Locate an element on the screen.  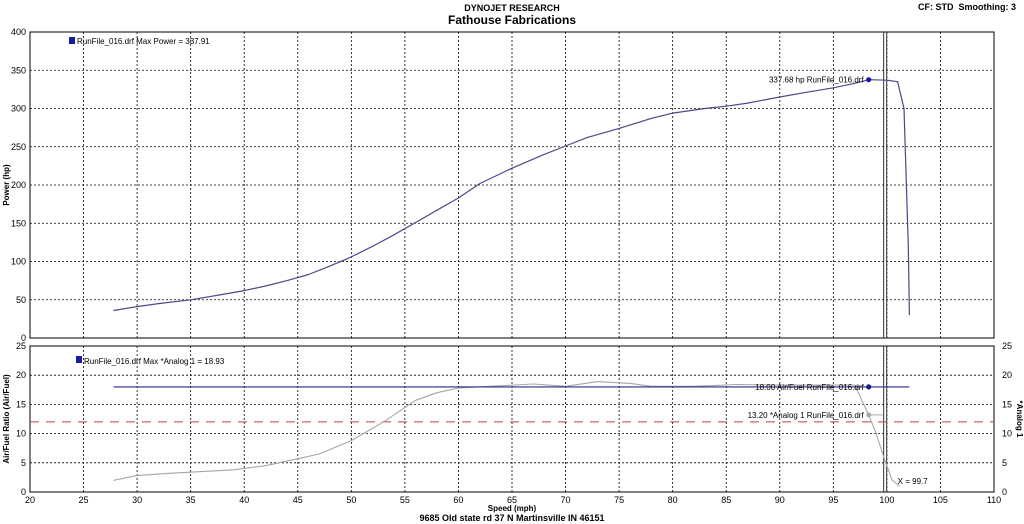
x-tick-label: 100 is located at coordinates (886, 500).